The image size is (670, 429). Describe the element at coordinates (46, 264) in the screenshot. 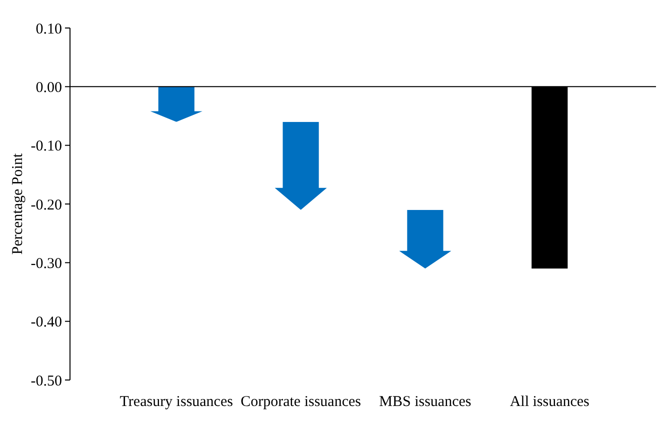

I see `y-tick-label: -0.30` at that location.